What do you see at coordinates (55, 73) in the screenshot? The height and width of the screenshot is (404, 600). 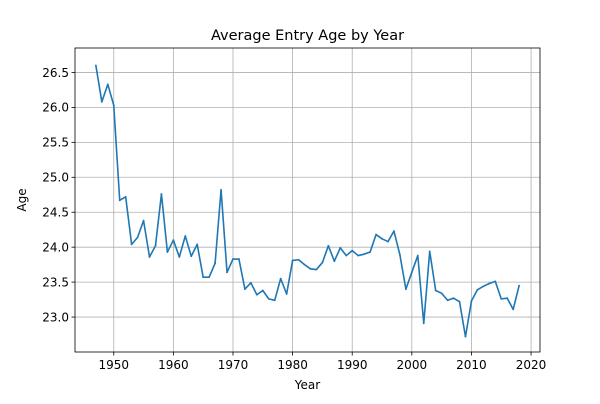 I see `y-tick-label: 26.5` at bounding box center [55, 73].